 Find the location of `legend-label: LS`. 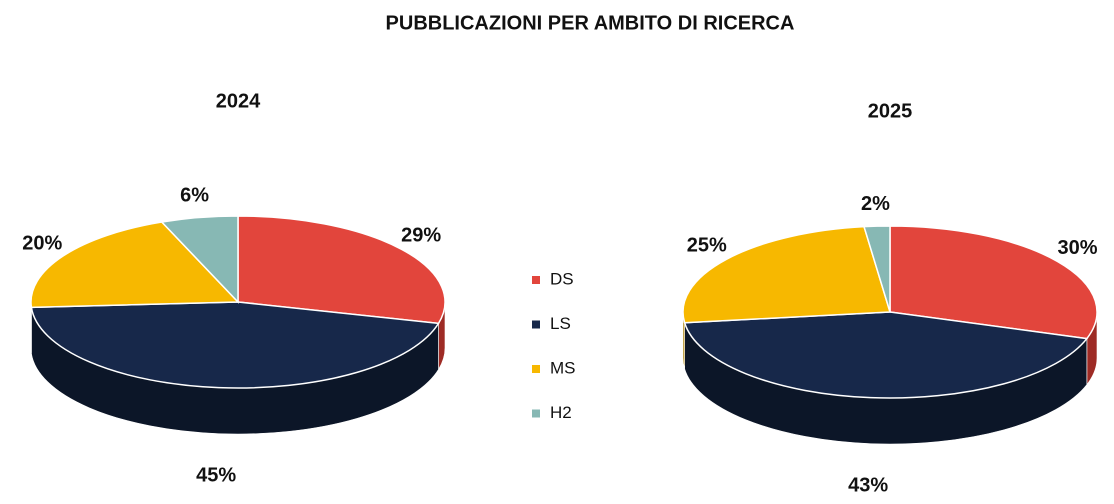

legend-label: LS is located at coordinates (560, 323).